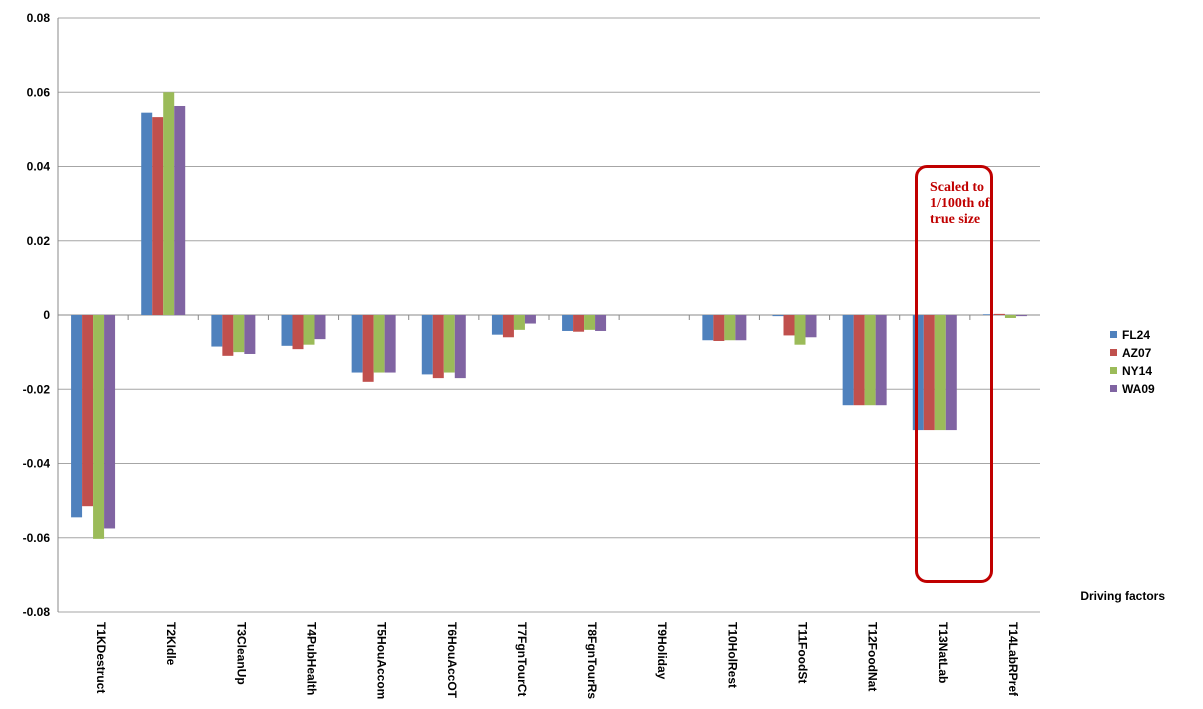 This screenshot has width=1203, height=709. What do you see at coordinates (873, 656) in the screenshot?
I see `x-tick-label: T12FoodNat` at bounding box center [873, 656].